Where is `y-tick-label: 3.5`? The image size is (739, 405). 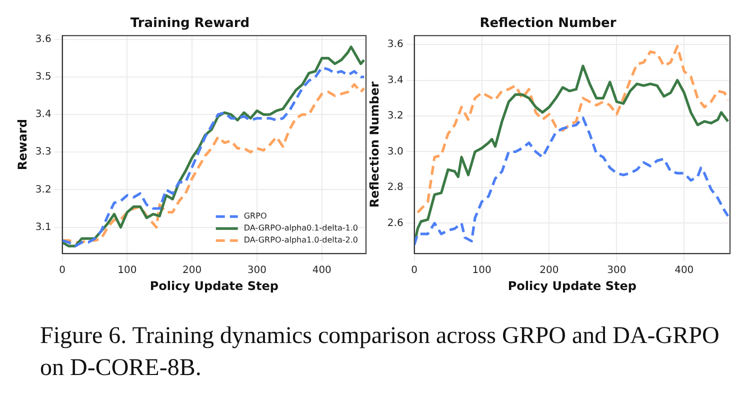 y-tick-label: 3.5 is located at coordinates (43, 77).